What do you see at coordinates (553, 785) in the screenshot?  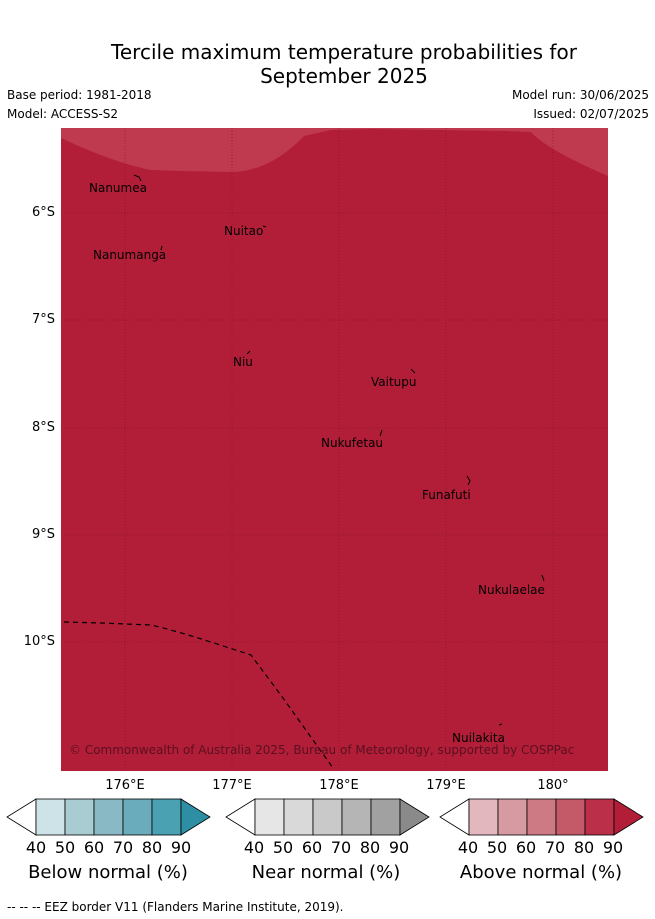 I see `lon-label: 180°` at bounding box center [553, 785].